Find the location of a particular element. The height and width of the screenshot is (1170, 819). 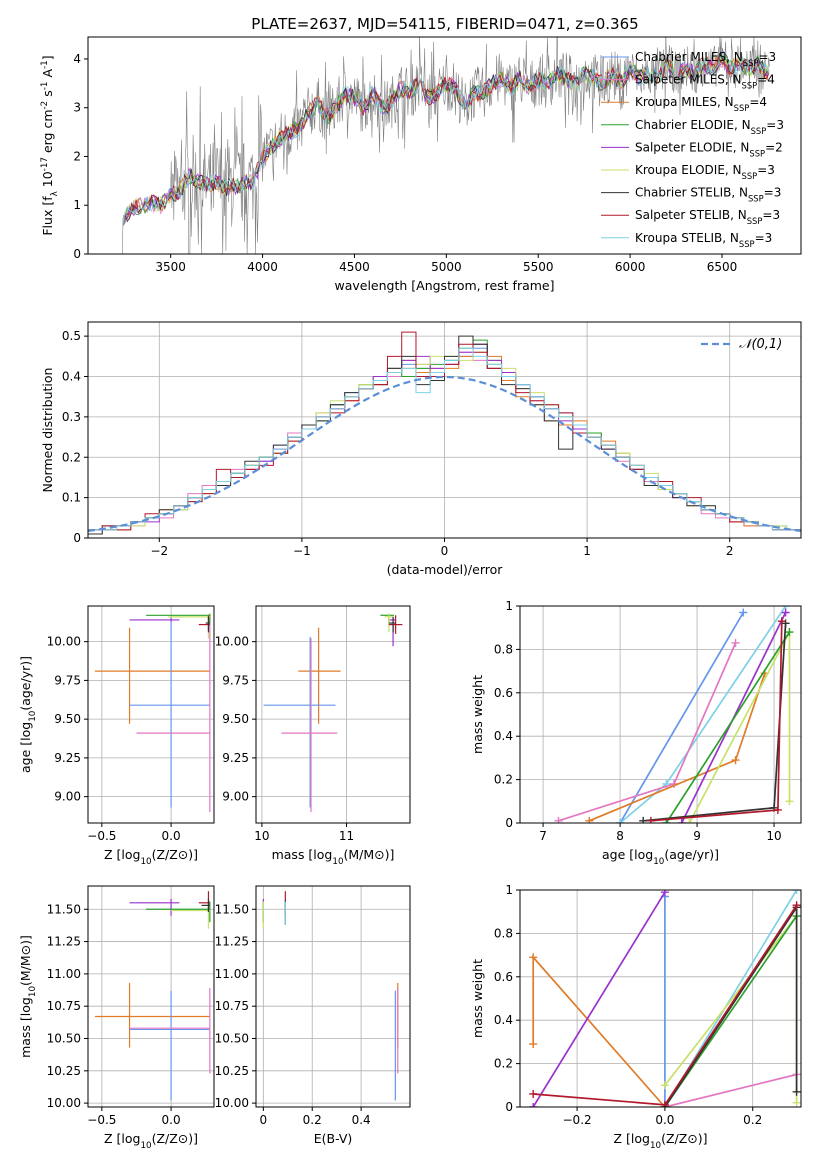

y-tick-label: 4 is located at coordinates (77, 59).